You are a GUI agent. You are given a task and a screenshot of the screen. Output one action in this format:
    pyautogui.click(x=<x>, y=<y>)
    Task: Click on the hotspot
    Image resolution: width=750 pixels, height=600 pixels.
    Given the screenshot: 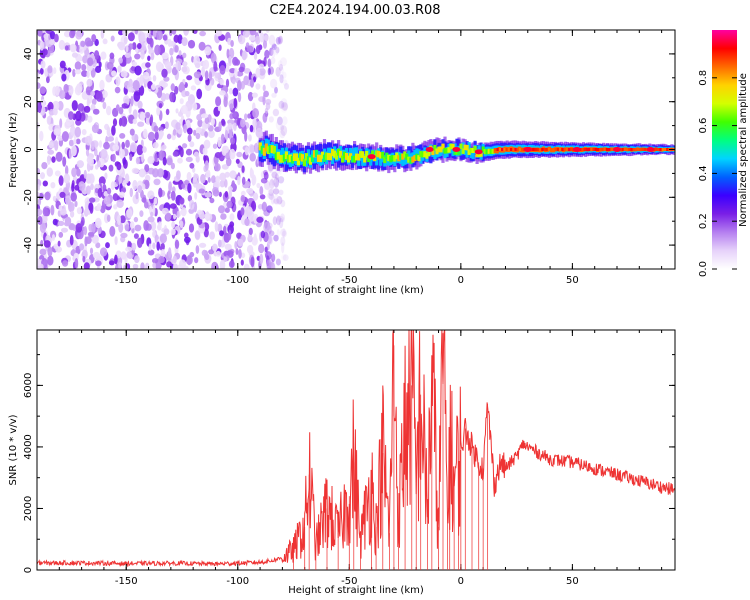 What is the action you would take?
    pyautogui.click(x=650, y=149)
    